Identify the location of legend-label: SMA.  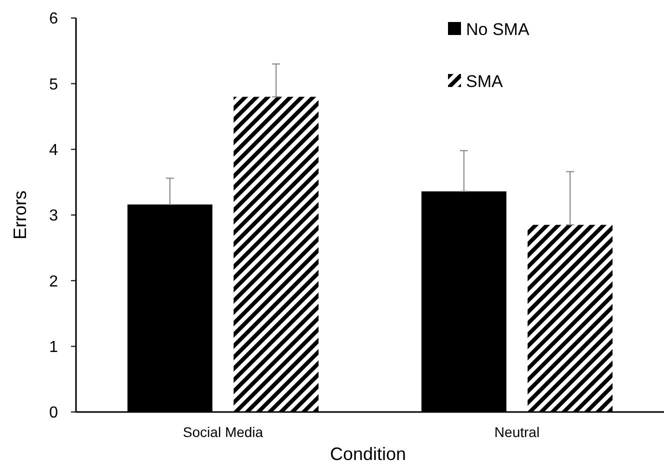
(485, 81).